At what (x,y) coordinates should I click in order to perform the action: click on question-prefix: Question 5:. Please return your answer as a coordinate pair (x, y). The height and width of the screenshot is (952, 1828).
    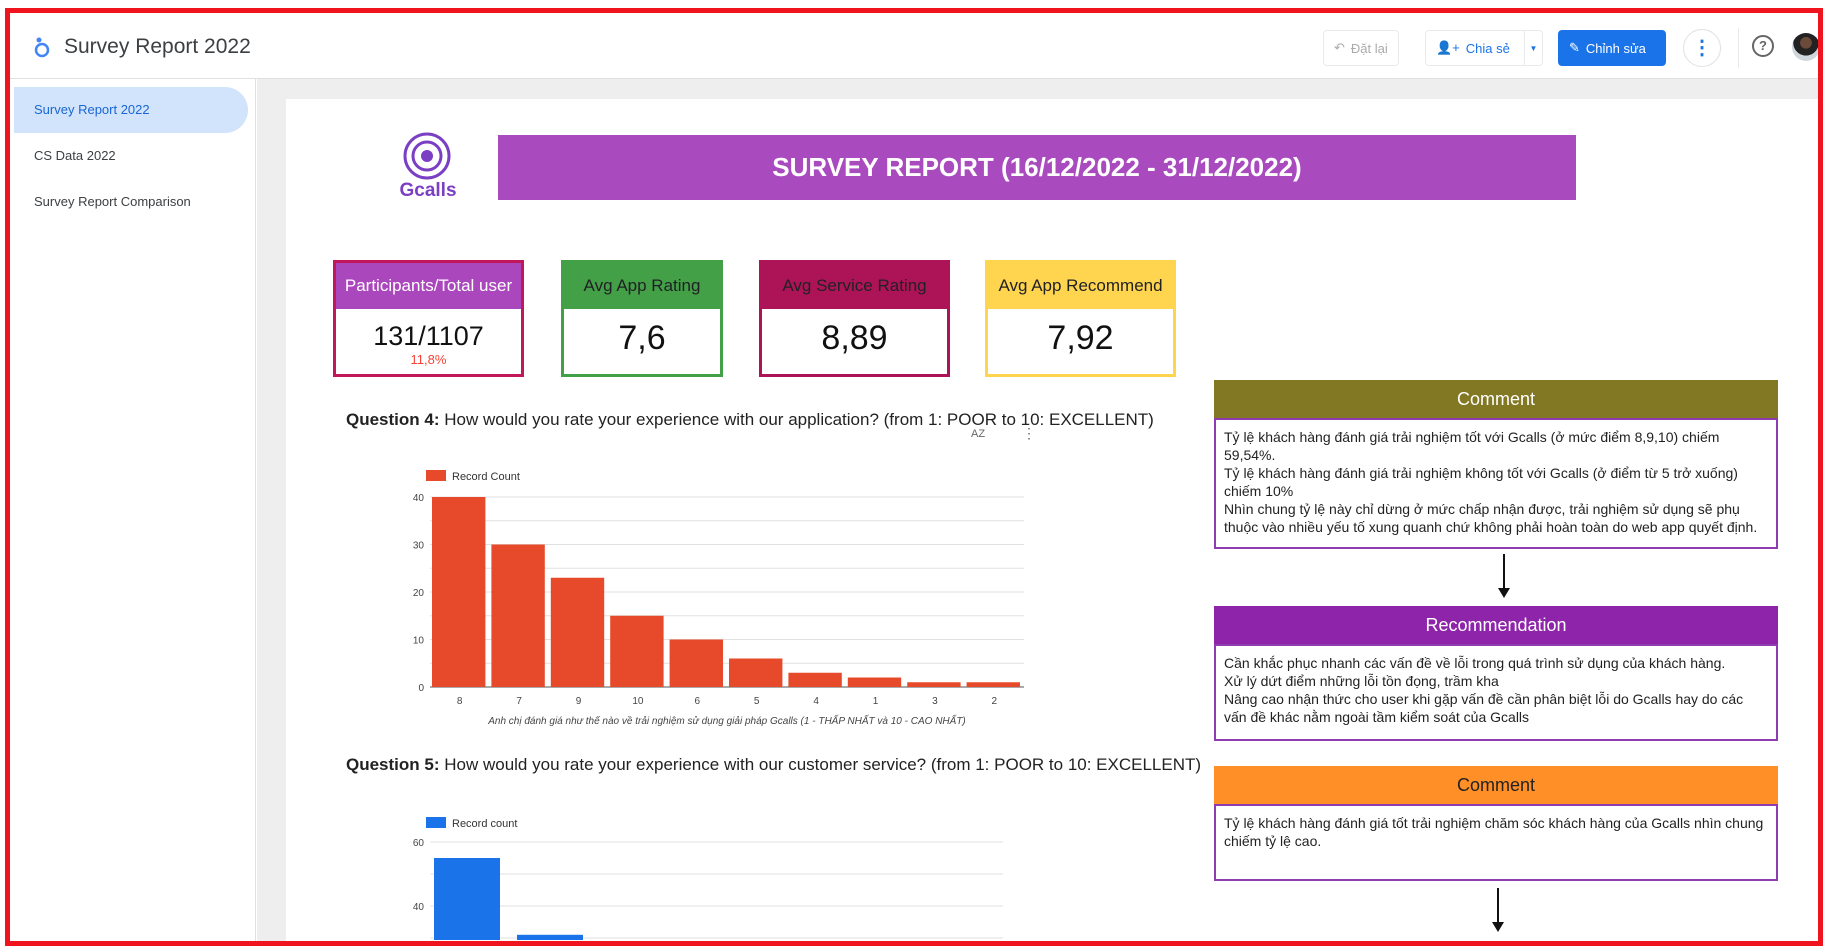
    Looking at the image, I should click on (393, 764).